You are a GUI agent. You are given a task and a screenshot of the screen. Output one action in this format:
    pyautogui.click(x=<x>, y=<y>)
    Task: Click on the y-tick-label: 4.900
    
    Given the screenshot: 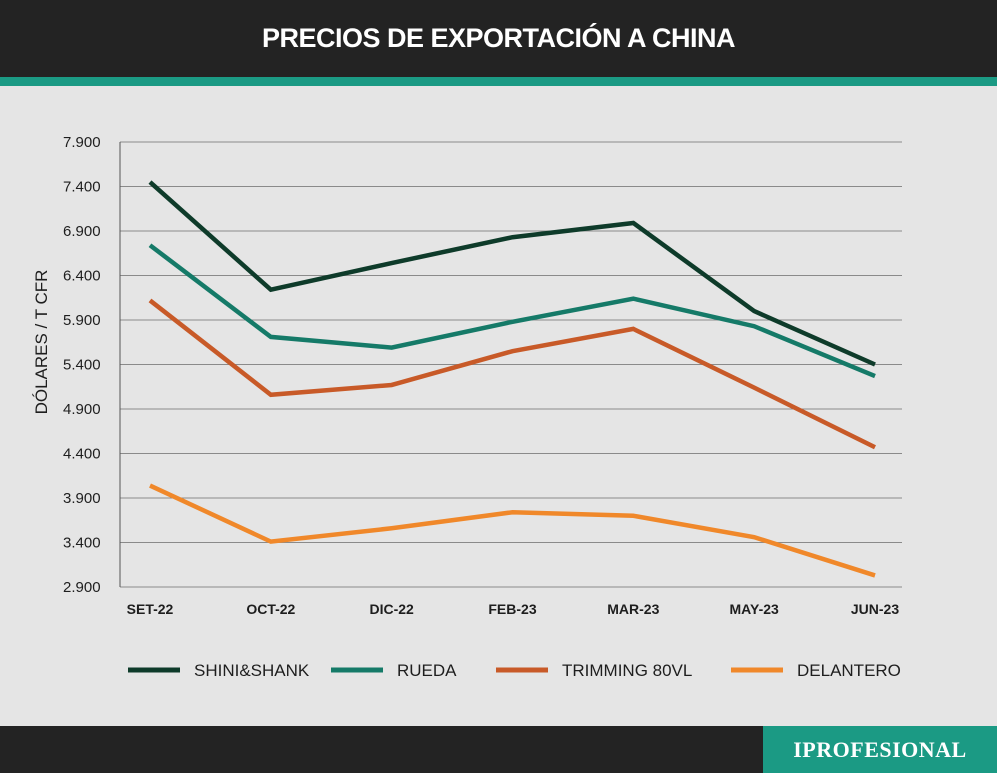 What is the action you would take?
    pyautogui.click(x=82, y=409)
    